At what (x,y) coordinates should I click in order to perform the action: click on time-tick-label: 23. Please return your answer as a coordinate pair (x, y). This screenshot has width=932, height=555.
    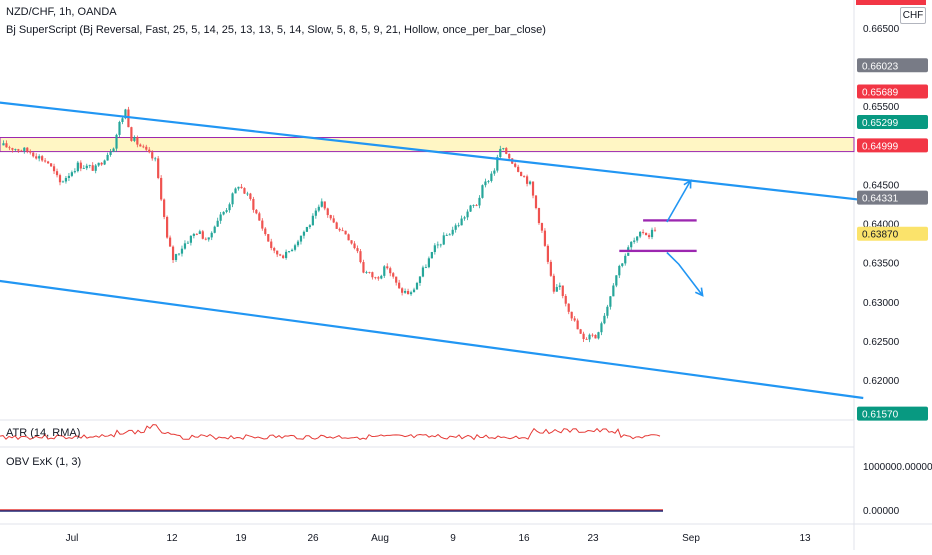
    Looking at the image, I should click on (593, 538).